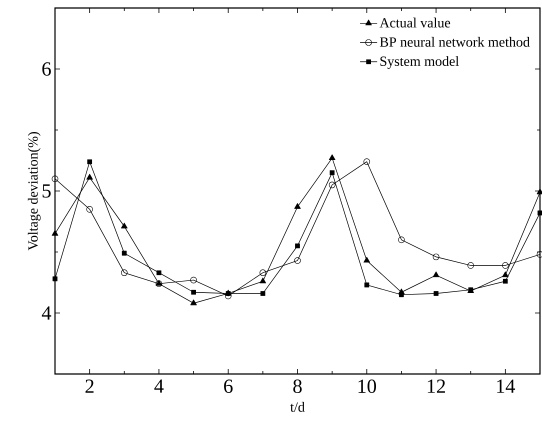 The height and width of the screenshot is (428, 542). Describe the element at coordinates (90, 386) in the screenshot. I see `x-tick-label: 2` at that location.